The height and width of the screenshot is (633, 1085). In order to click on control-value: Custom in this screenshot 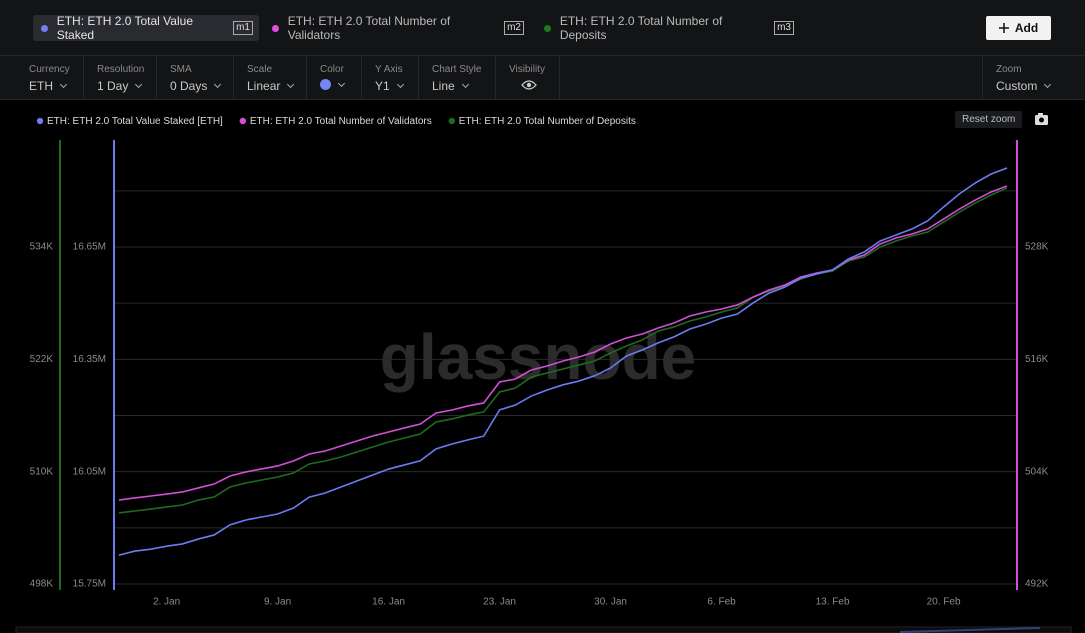, I will do `click(1017, 86)`.